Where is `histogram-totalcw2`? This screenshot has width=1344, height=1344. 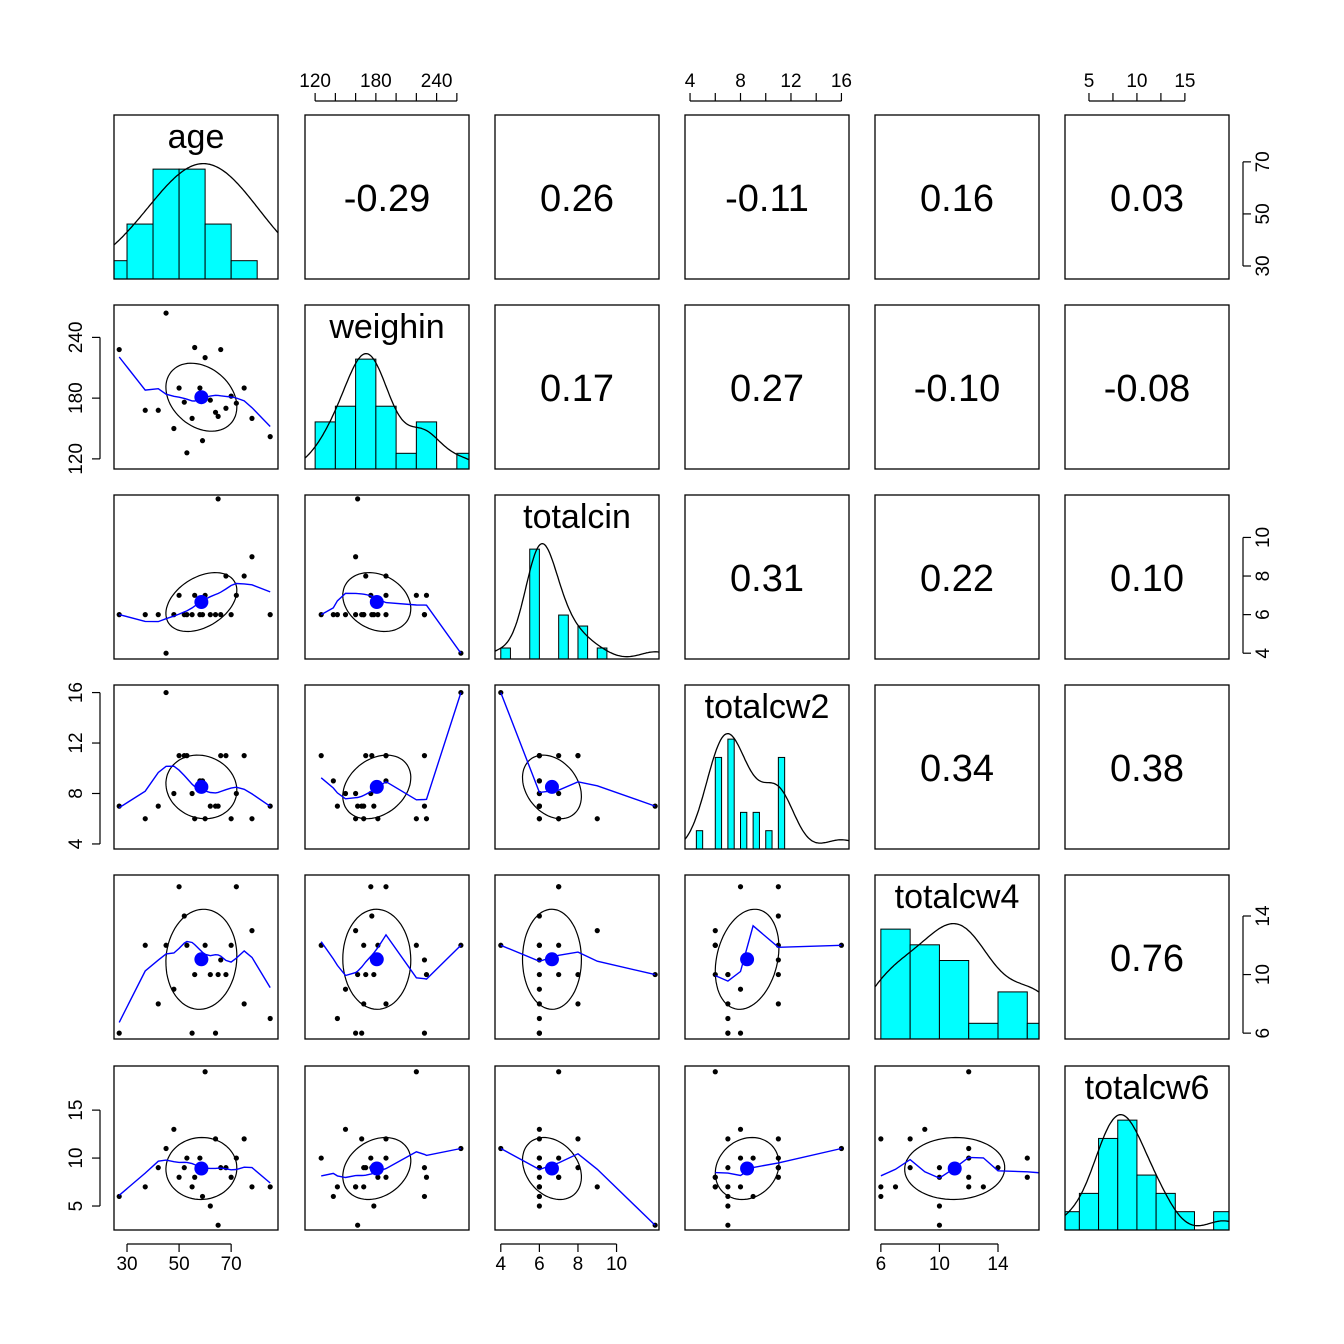 histogram-totalcw2 is located at coordinates (767, 790).